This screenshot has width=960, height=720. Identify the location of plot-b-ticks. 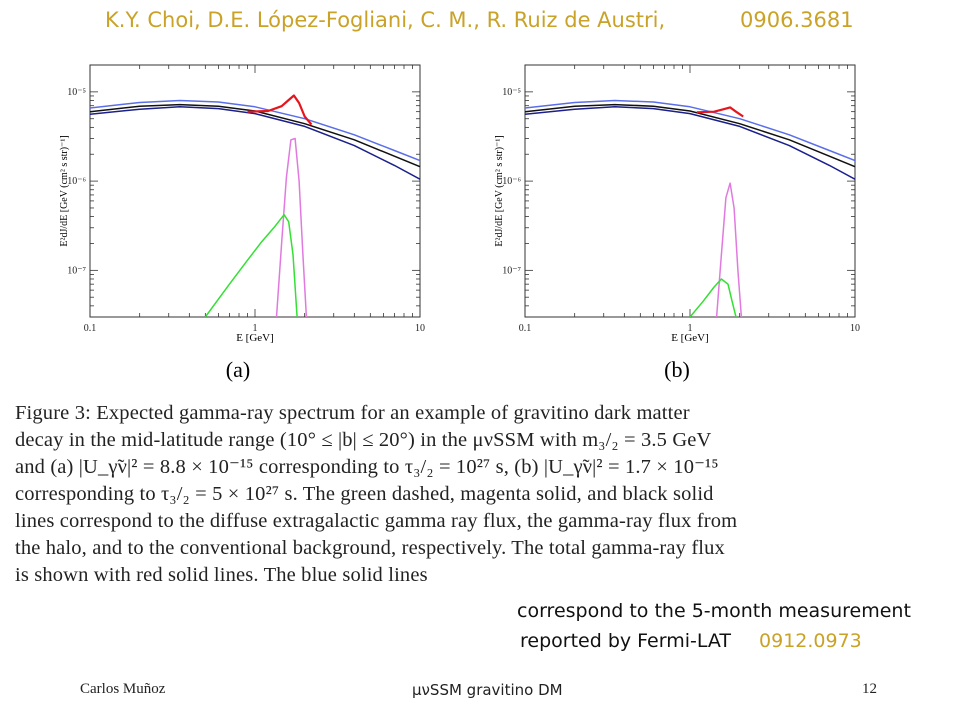
(689, 191).